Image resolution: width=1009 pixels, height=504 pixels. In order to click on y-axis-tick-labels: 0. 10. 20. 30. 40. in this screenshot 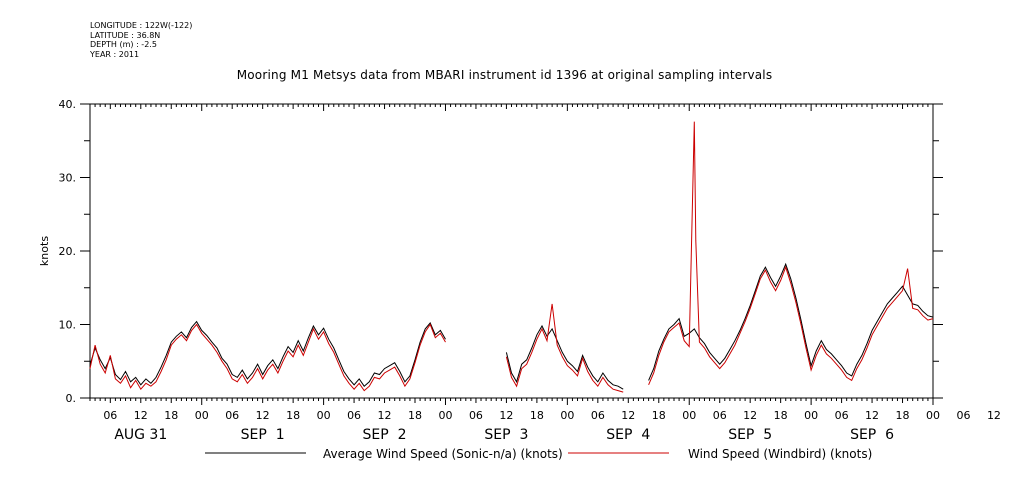, I will do `click(68, 251)`.